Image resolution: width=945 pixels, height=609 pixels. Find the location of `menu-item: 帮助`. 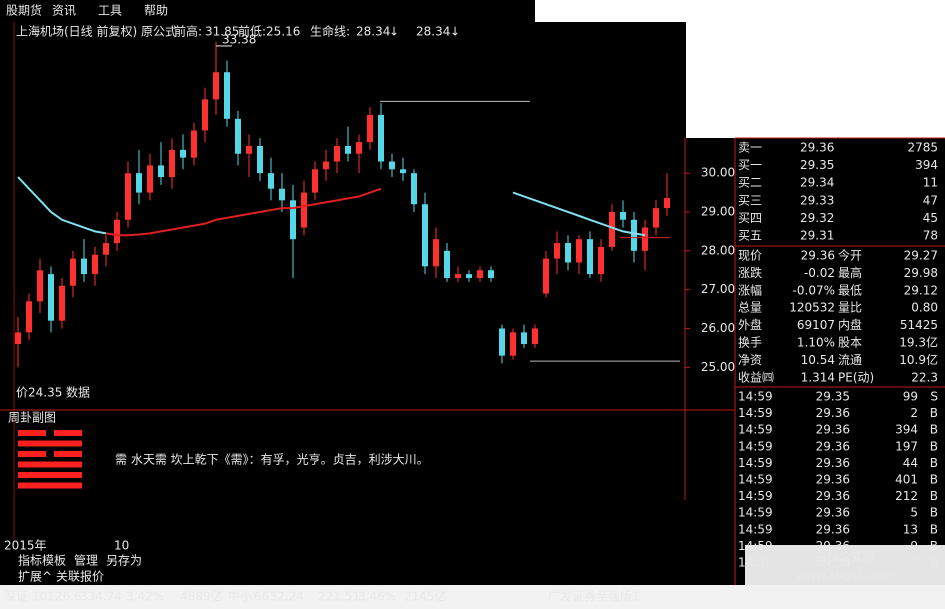

menu-item: 帮助 is located at coordinates (156, 11).